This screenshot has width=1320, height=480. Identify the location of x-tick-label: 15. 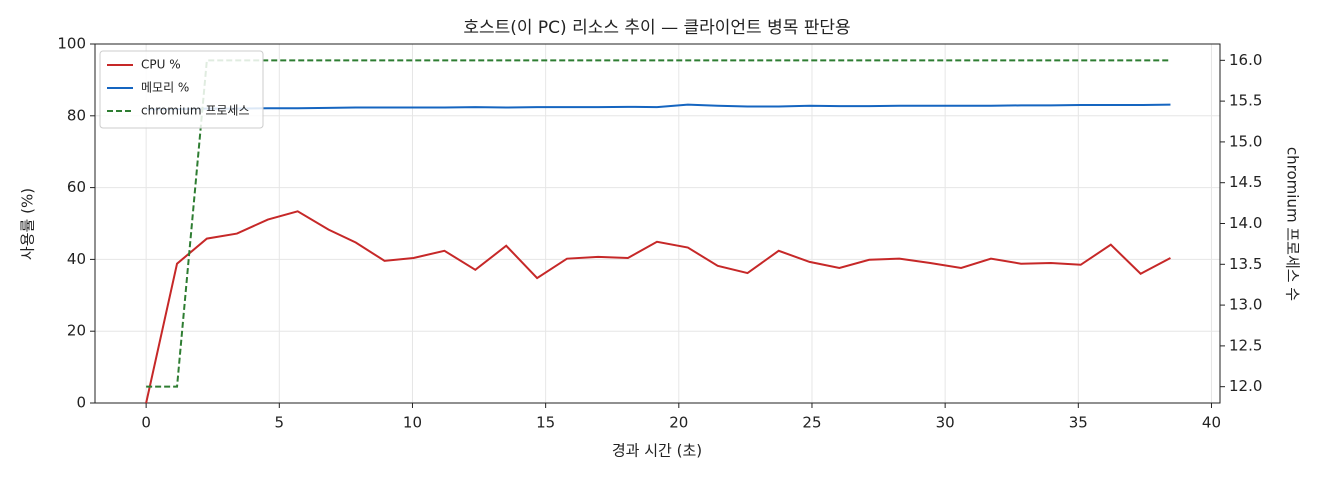
(545, 423).